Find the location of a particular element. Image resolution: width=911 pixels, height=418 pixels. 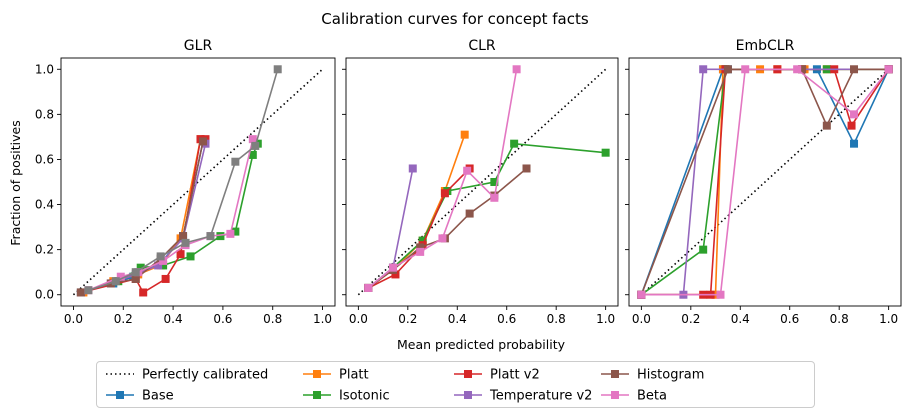

x-tick-label: 0.2 is located at coordinates (123, 319).